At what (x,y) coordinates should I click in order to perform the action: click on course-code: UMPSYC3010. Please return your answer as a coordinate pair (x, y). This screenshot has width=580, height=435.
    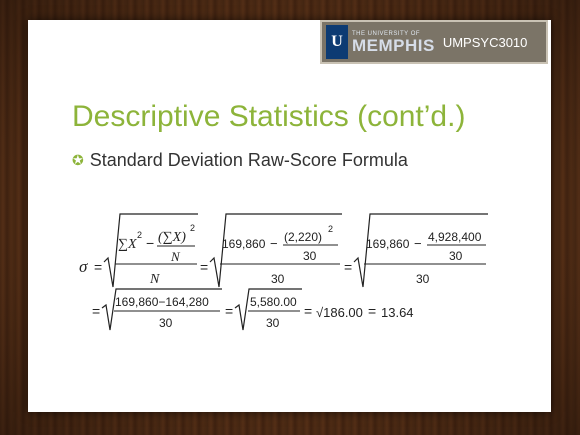
    Looking at the image, I should click on (485, 42).